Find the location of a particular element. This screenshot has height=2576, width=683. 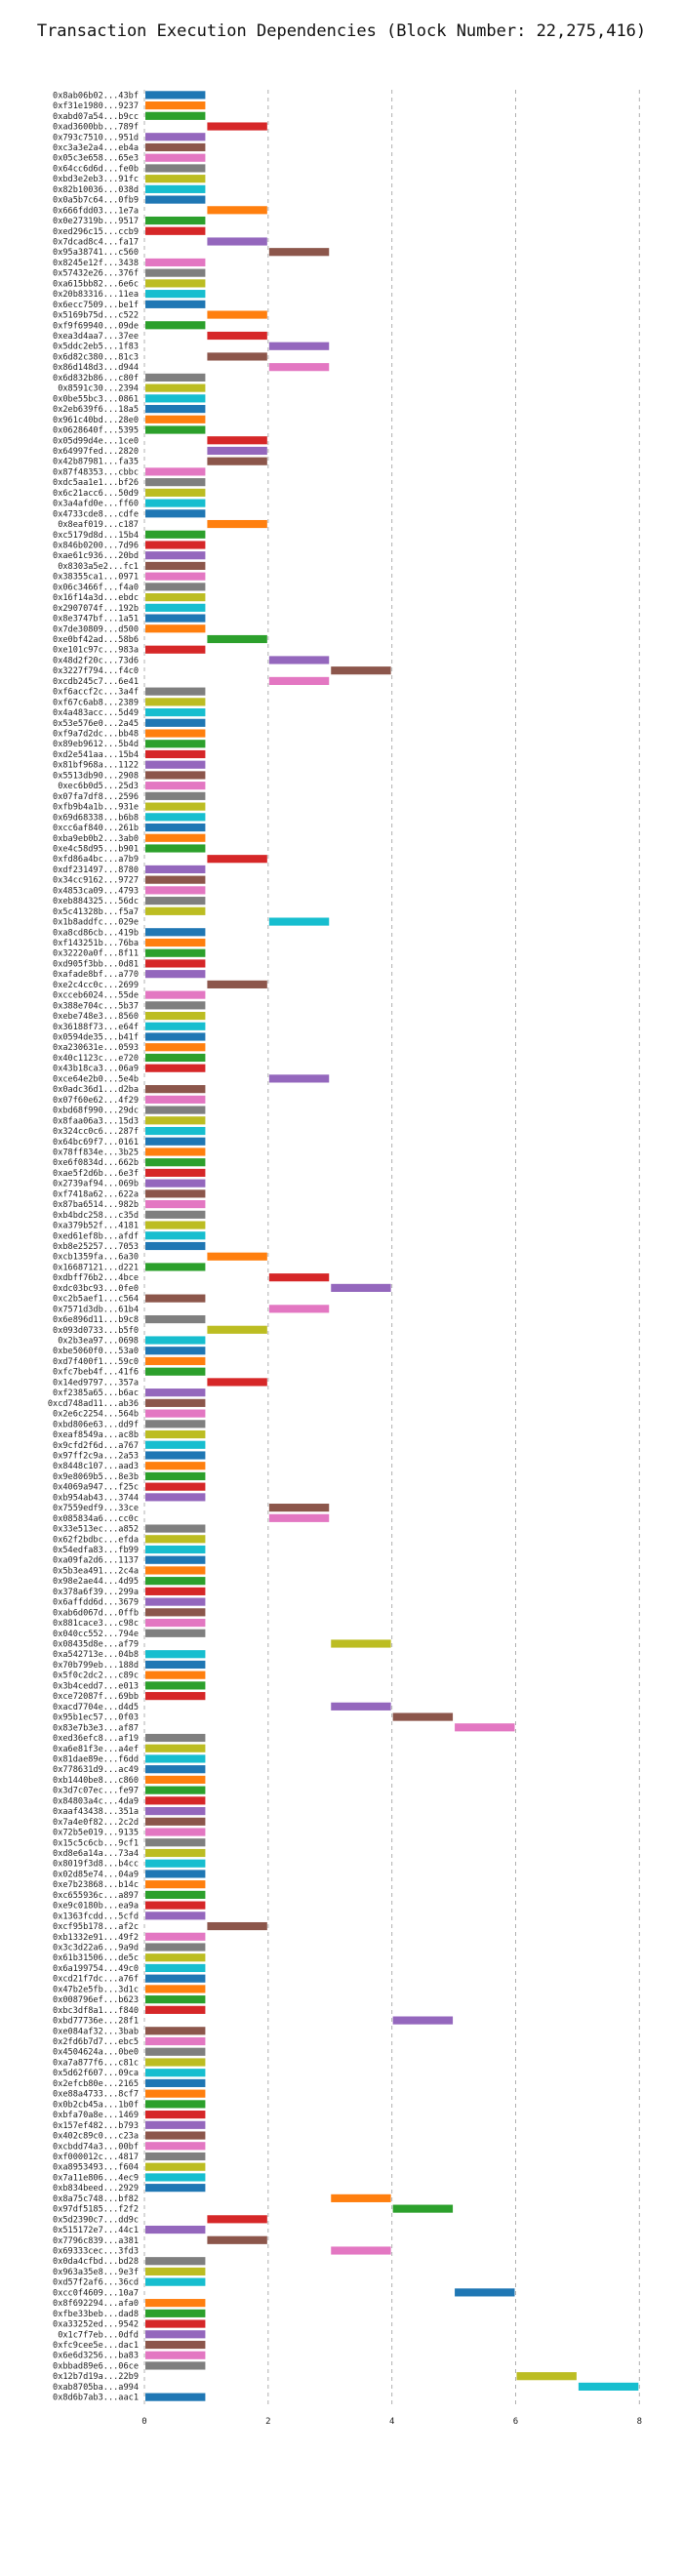

tx-label: 0x86d148d3...d944 is located at coordinates (96, 368).